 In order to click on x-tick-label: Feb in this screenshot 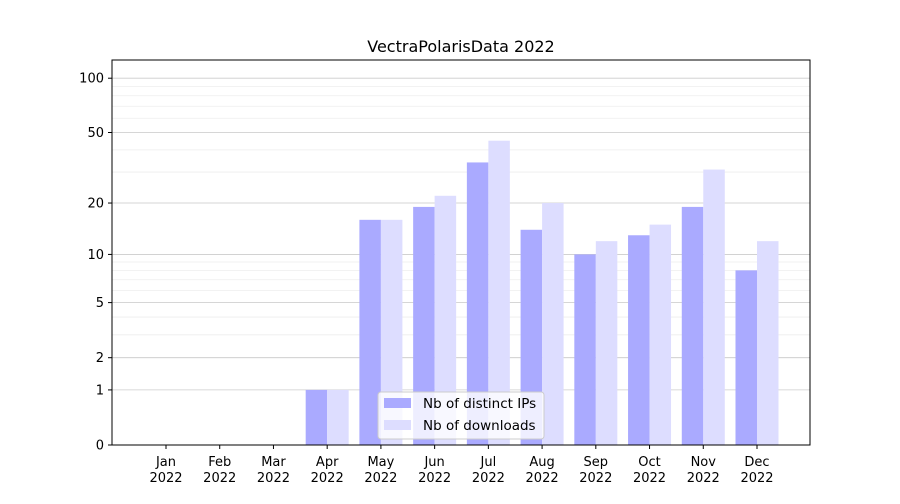, I will do `click(219, 462)`.